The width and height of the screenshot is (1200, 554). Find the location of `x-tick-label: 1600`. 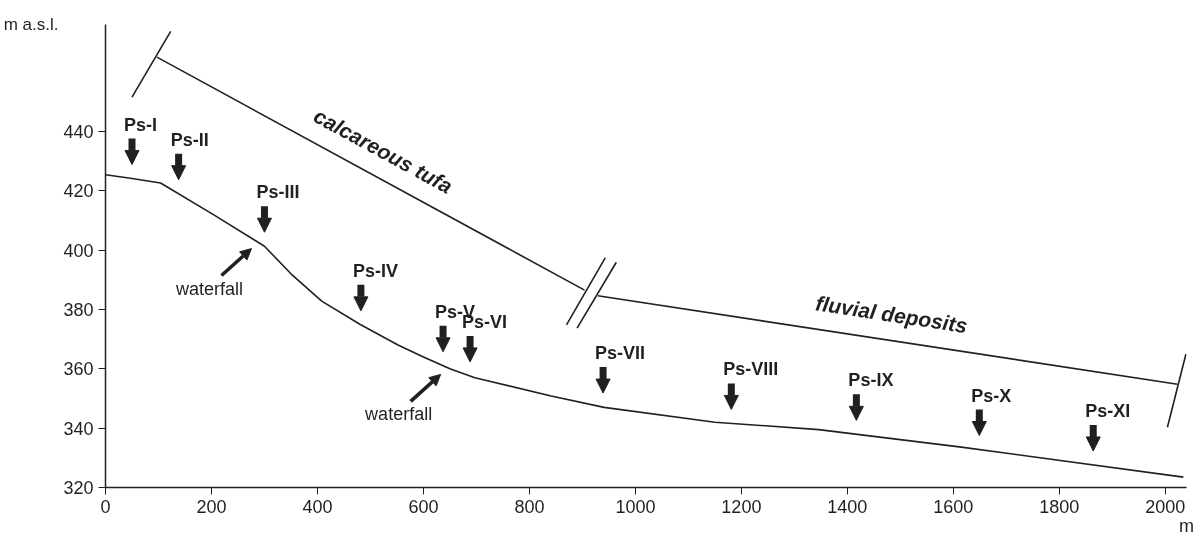

x-tick-label: 1600 is located at coordinates (953, 506).